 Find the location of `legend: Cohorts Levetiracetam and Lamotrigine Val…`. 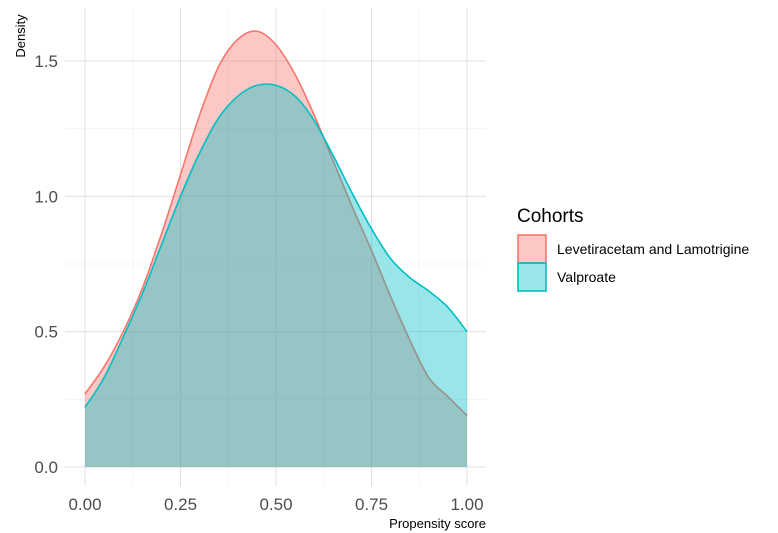

legend: Cohorts Levetiracetam and Lamotrigine Val… is located at coordinates (633, 249).